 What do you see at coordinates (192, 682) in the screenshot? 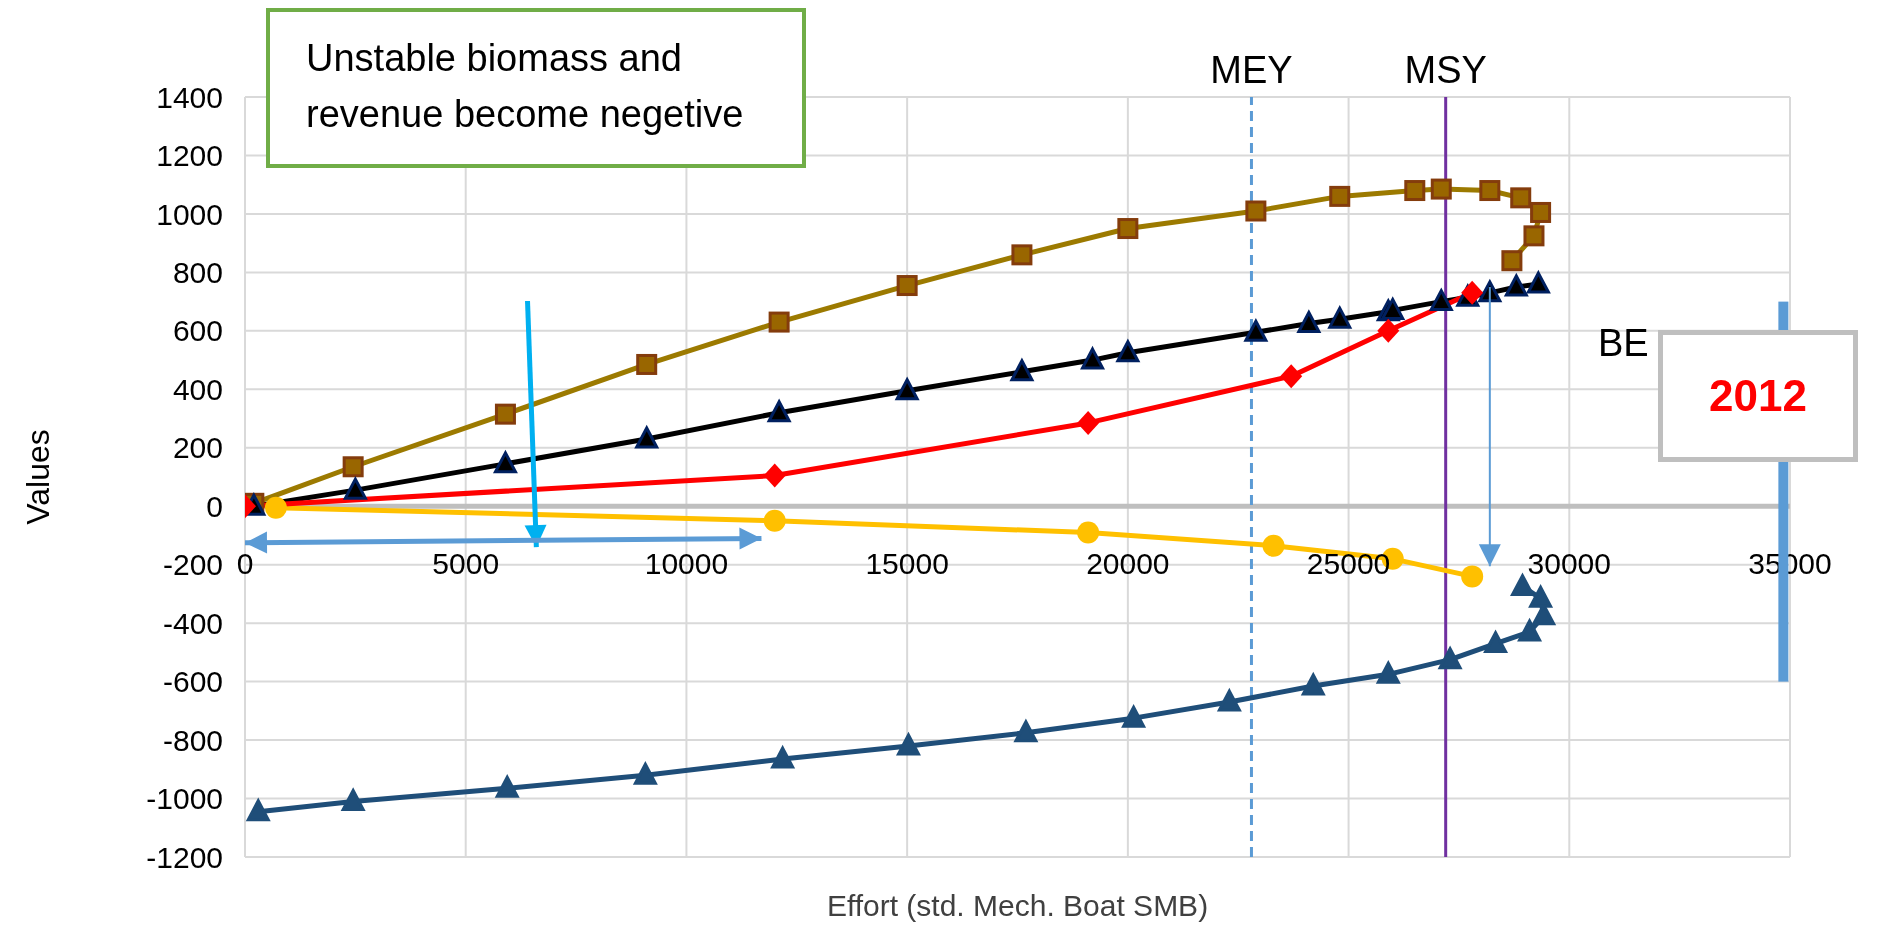
I see `y-tick-label: -600` at bounding box center [192, 682].